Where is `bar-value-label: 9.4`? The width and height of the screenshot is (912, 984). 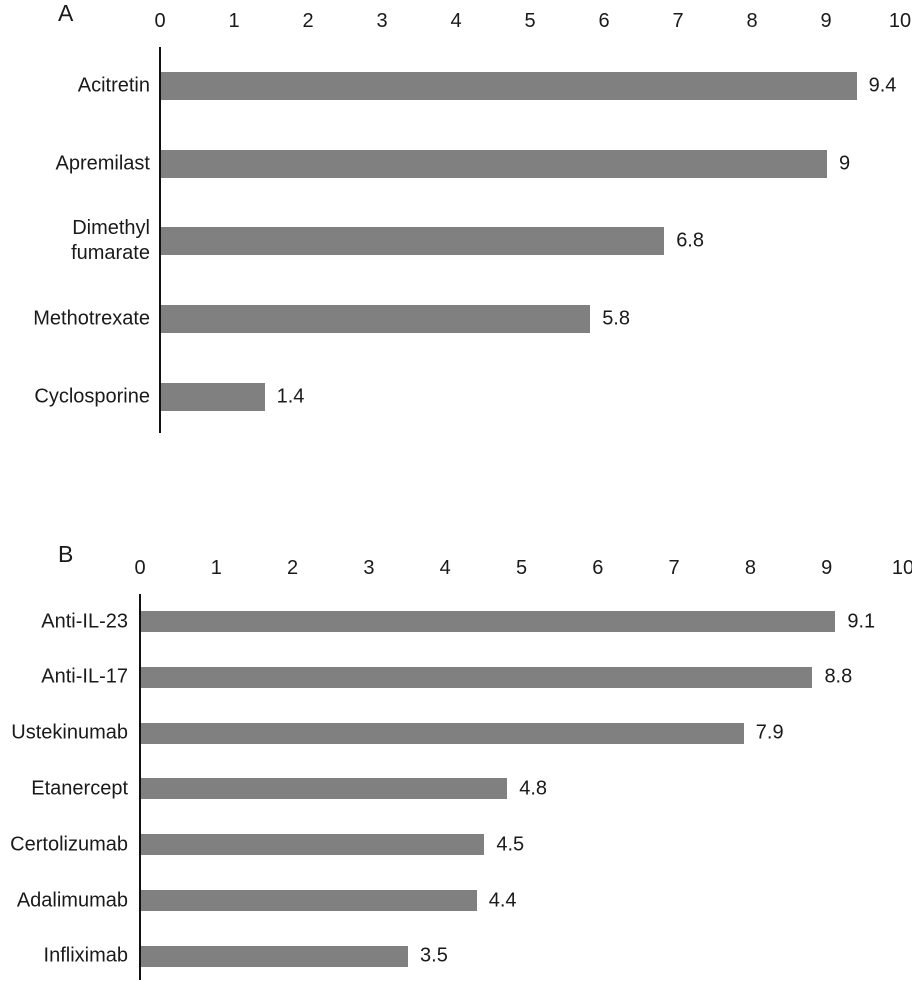 bar-value-label: 9.4 is located at coordinates (882, 85).